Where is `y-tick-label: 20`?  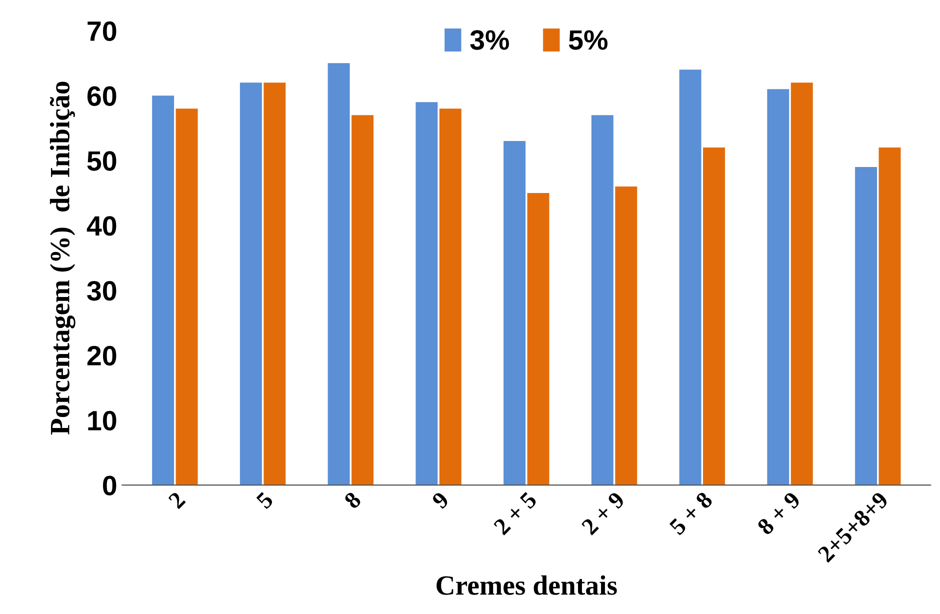
y-tick-label: 20 is located at coordinates (101, 356).